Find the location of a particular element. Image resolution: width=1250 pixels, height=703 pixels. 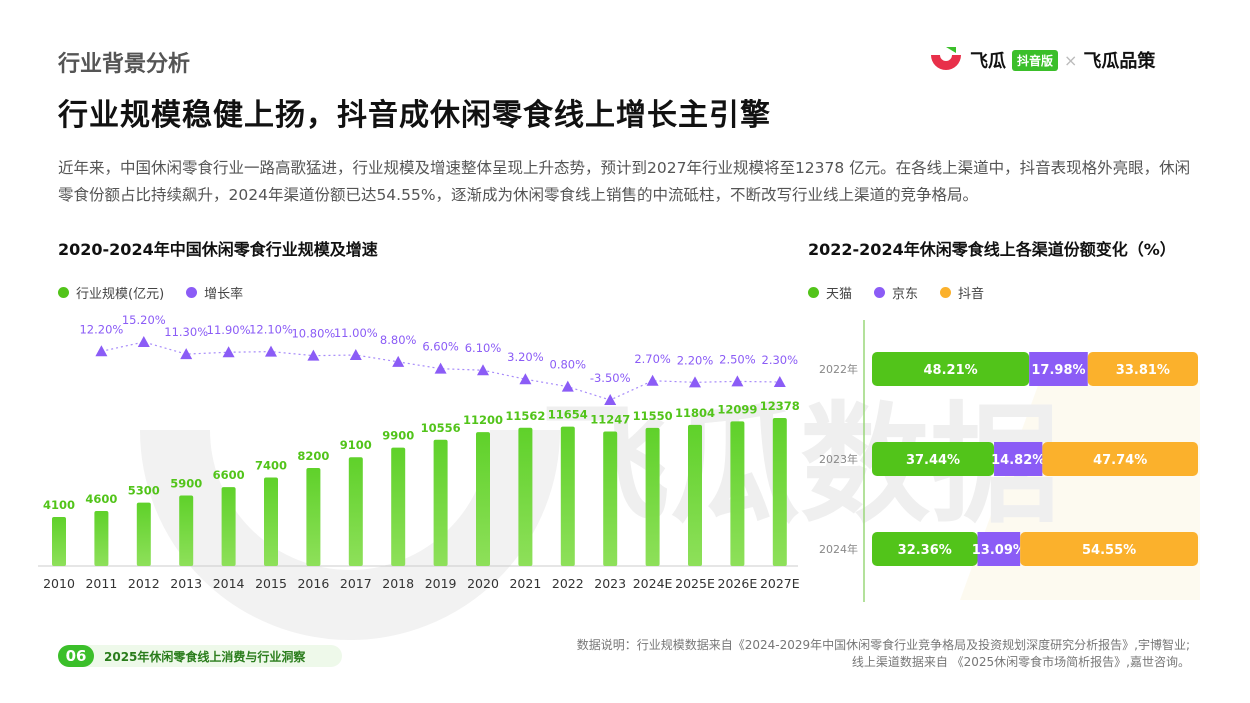

left-chart-title: 2020-2024年中国休闲零食行业规模及增速 is located at coordinates (218, 249).